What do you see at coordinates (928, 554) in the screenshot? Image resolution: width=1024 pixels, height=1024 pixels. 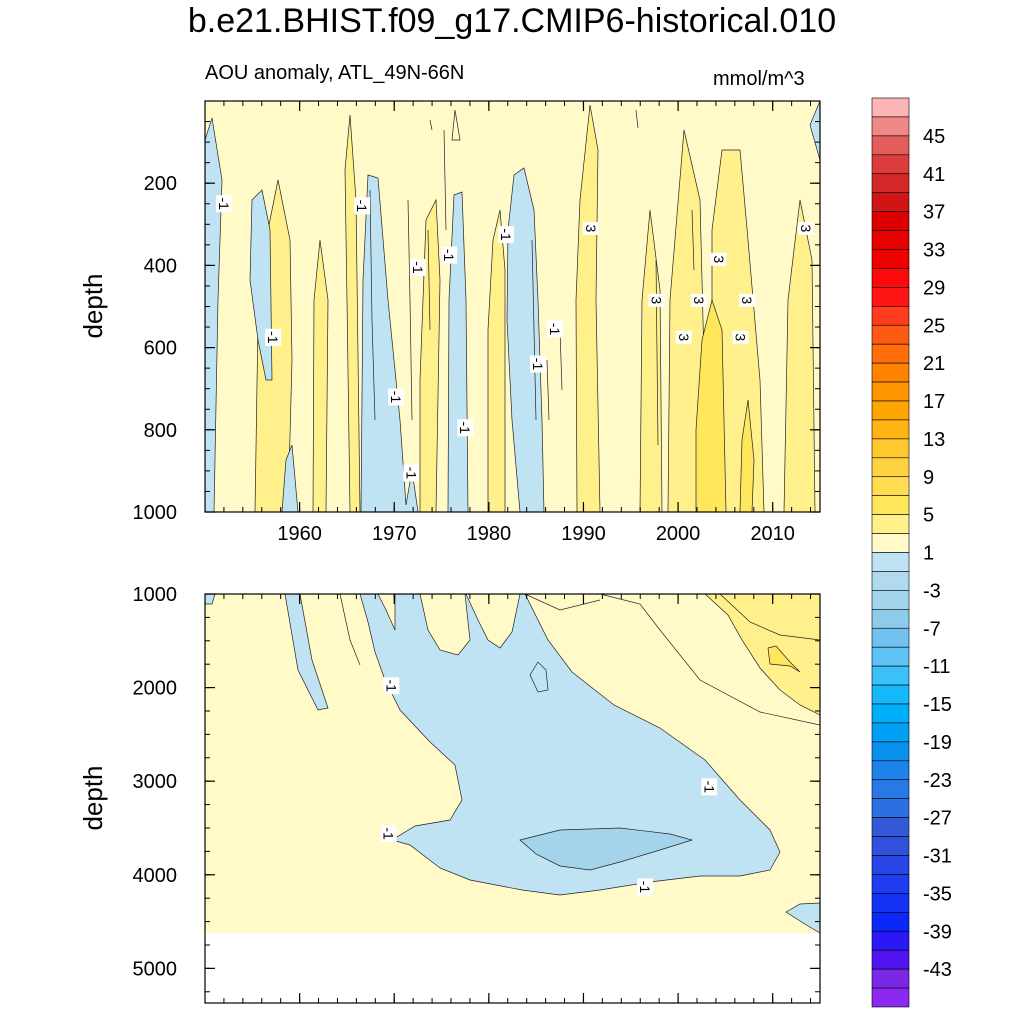 I see `colorbar-label: 1` at bounding box center [928, 554].